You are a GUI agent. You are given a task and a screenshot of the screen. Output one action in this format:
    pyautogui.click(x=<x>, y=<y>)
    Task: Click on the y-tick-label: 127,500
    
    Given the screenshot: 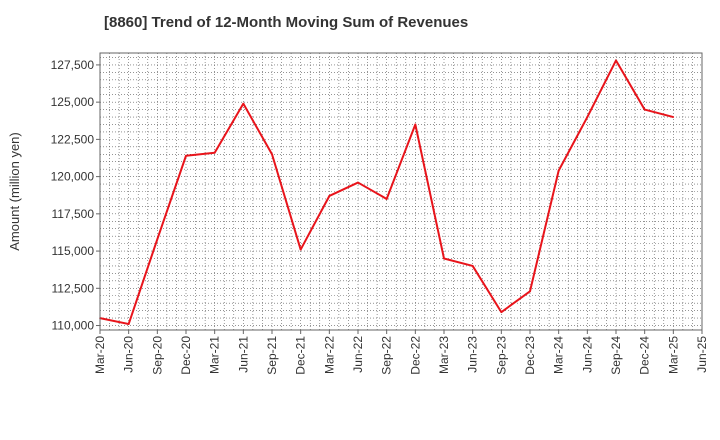 What is the action you would take?
    pyautogui.click(x=73, y=65)
    